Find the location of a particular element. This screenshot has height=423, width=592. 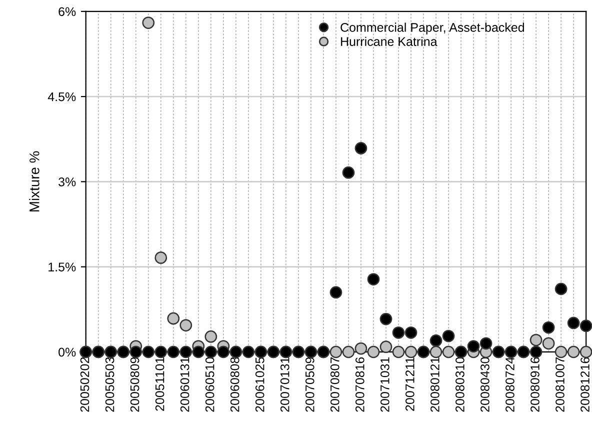

x-tick-label: 20050503 is located at coordinates (109, 384).